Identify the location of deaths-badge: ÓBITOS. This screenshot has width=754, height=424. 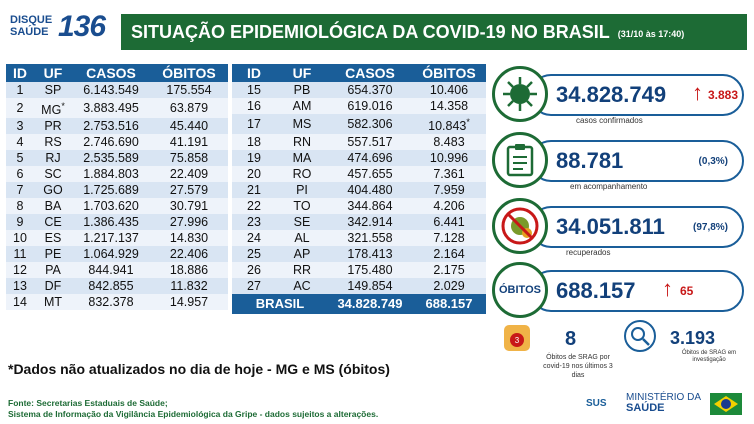
(520, 290).